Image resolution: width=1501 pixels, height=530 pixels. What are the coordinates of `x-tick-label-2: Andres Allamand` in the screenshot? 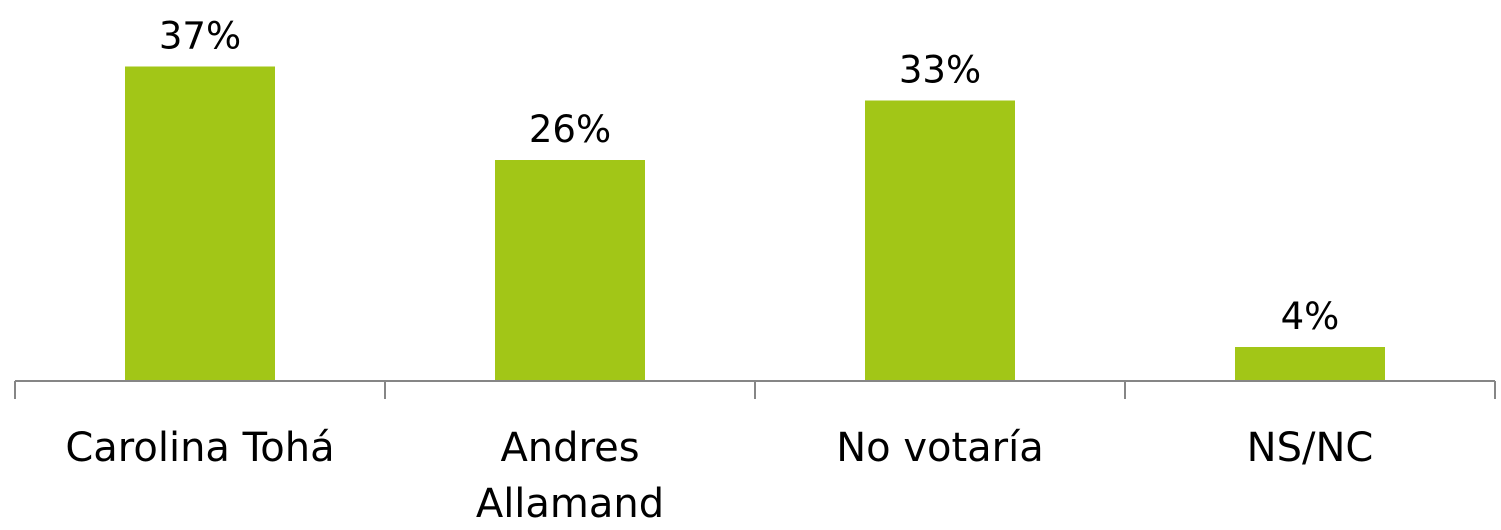 It's located at (570, 475).